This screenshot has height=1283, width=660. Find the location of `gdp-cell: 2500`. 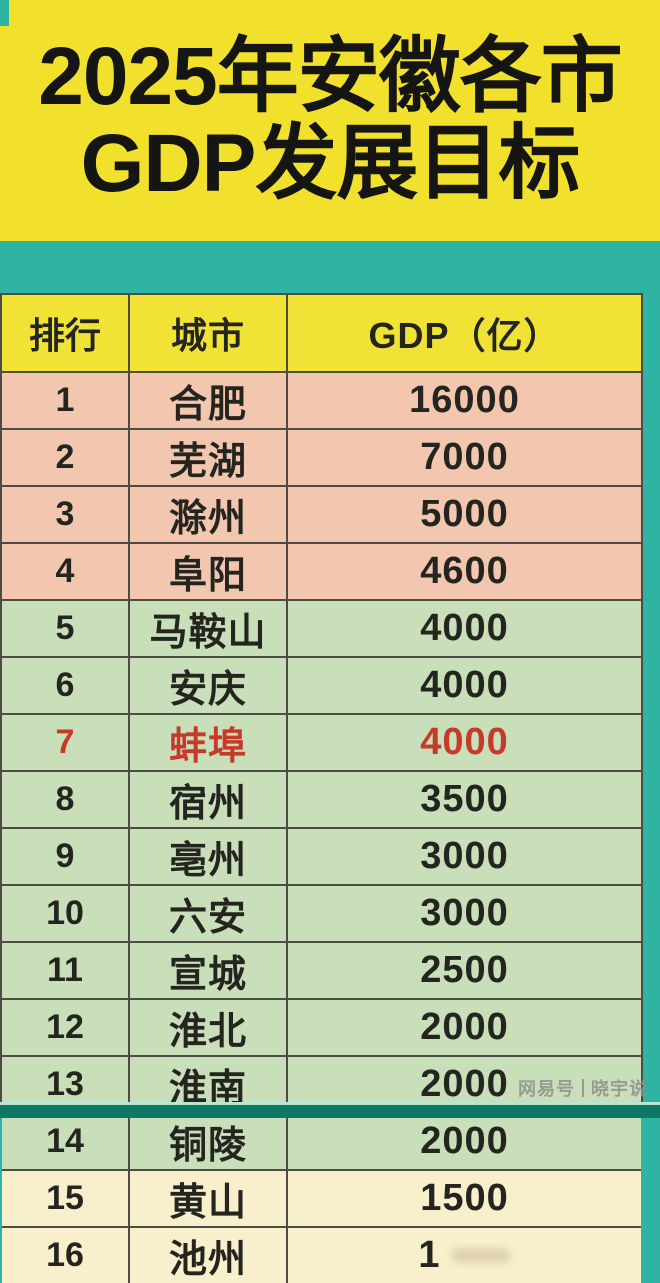

gdp-cell: 2500 is located at coordinates (464, 970).